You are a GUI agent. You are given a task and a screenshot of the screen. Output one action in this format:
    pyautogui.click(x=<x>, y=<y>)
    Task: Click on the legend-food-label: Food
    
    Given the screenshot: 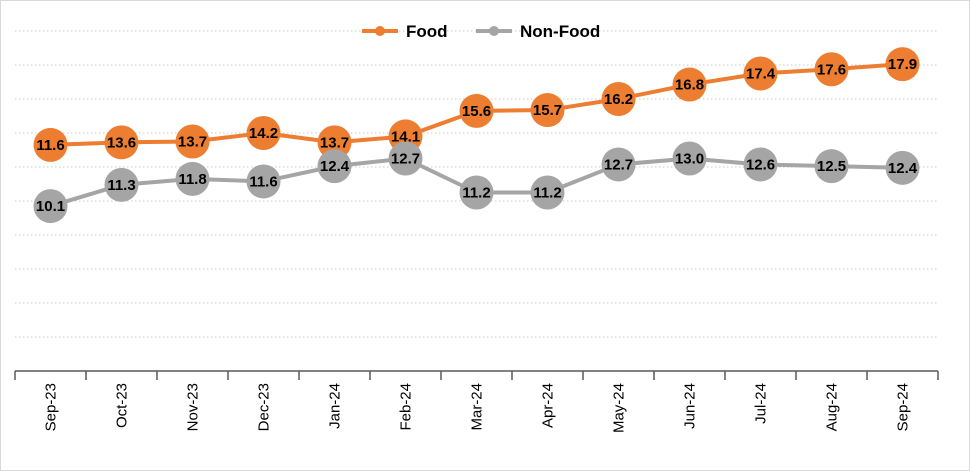 What is the action you would take?
    pyautogui.click(x=427, y=31)
    